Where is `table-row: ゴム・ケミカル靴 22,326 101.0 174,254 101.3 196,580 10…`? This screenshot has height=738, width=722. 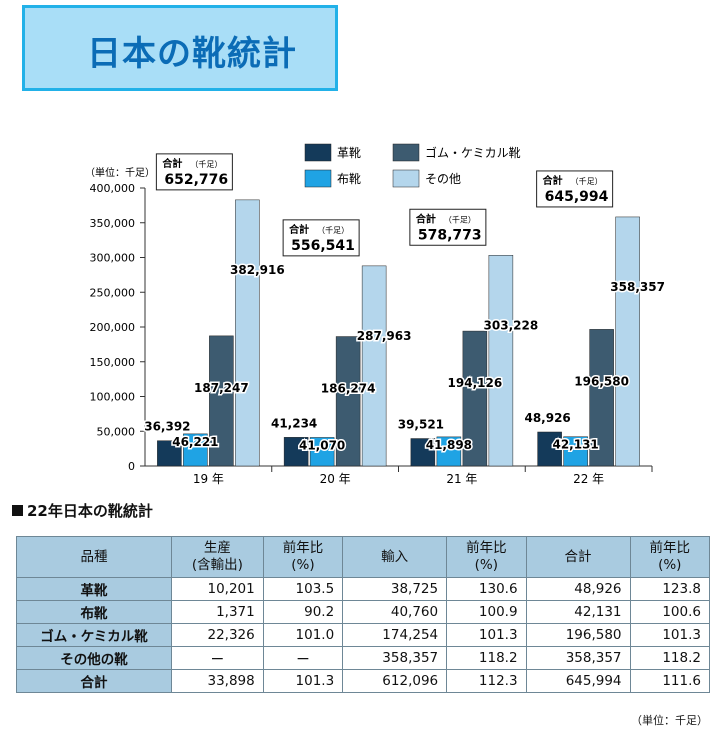 table-row: ゴム・ケミカル靴 22,326 101.0 174,254 101.3 196,580 10… is located at coordinates (363, 635).